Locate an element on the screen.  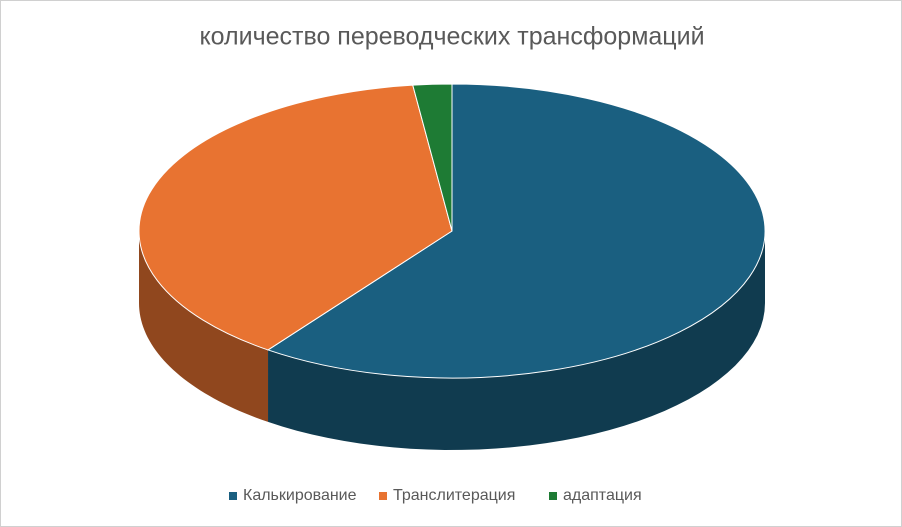
legend-label: Калькирование is located at coordinates (300, 495).